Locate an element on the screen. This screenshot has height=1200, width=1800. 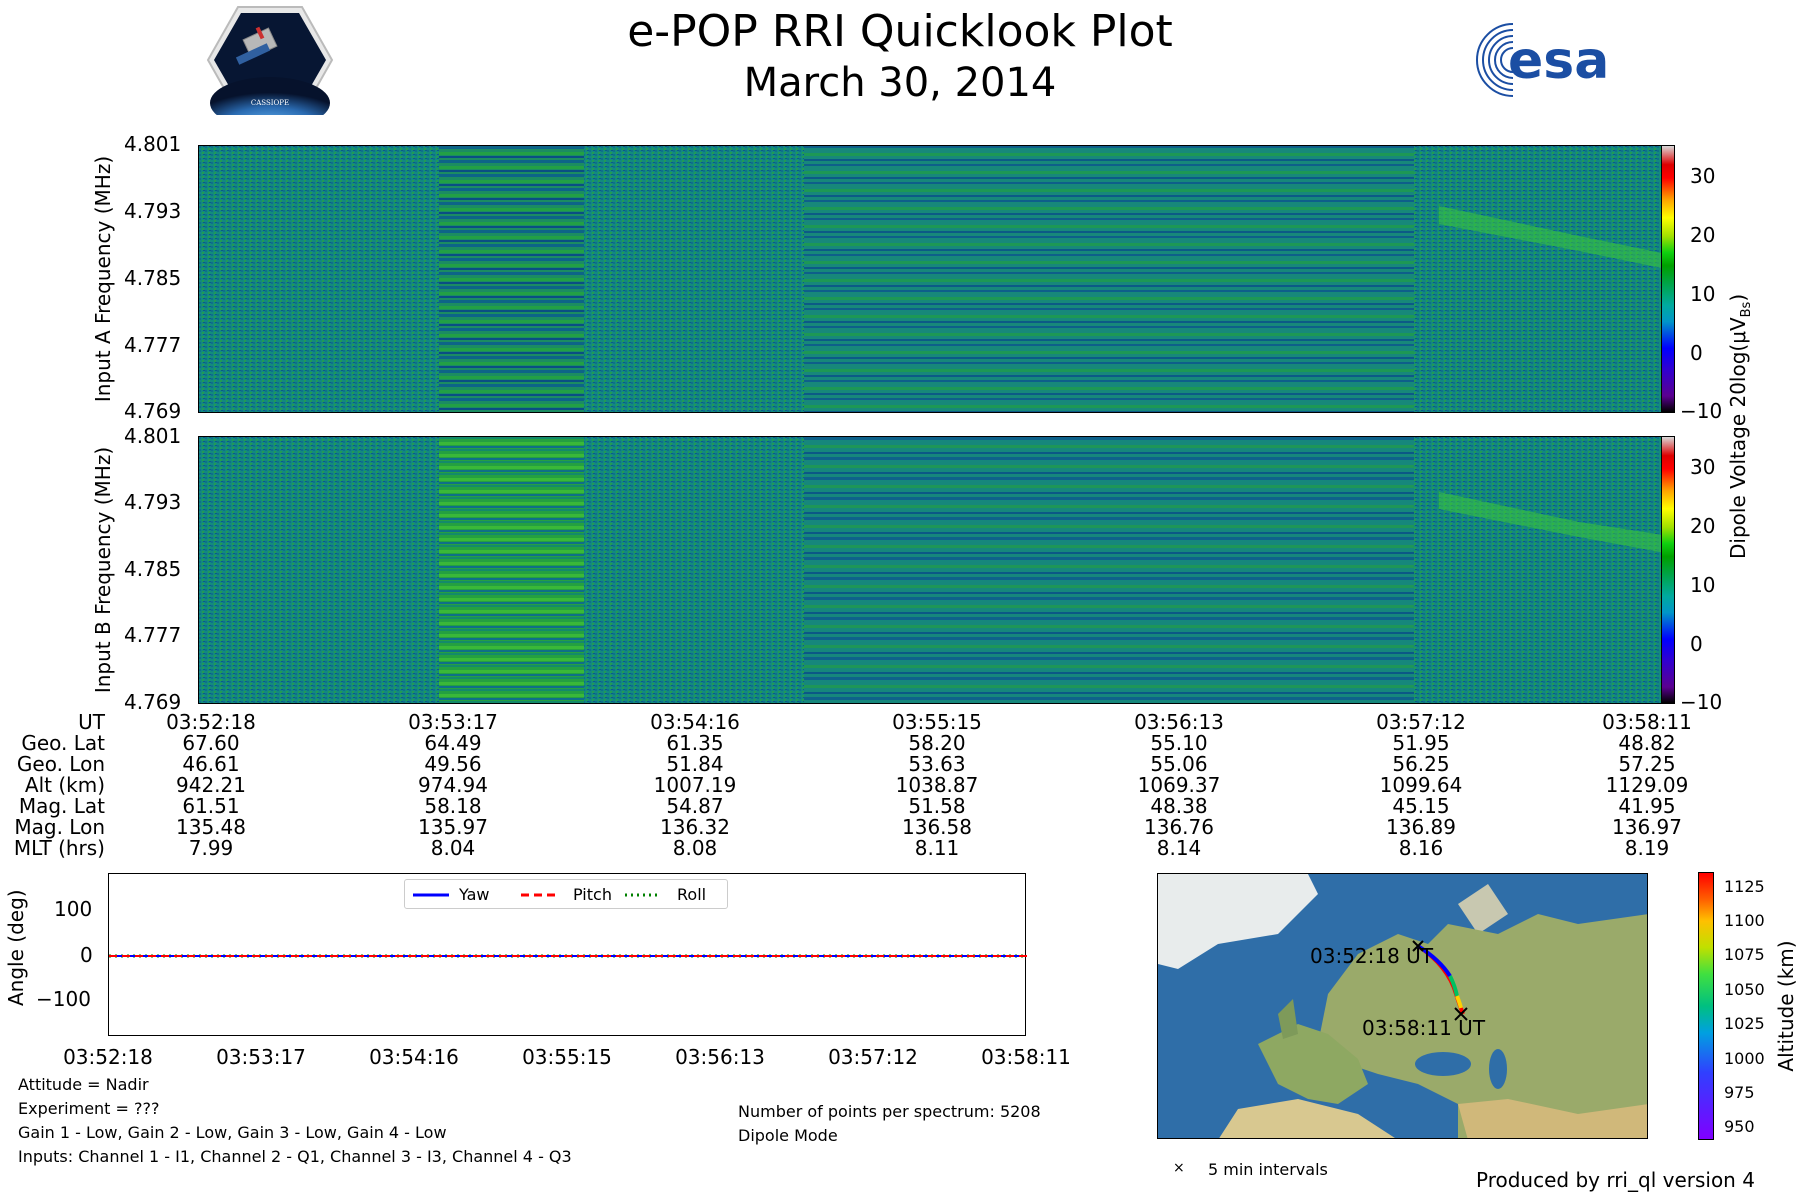
colorbar-a-tick: −10 is located at coordinates (1701, 411).